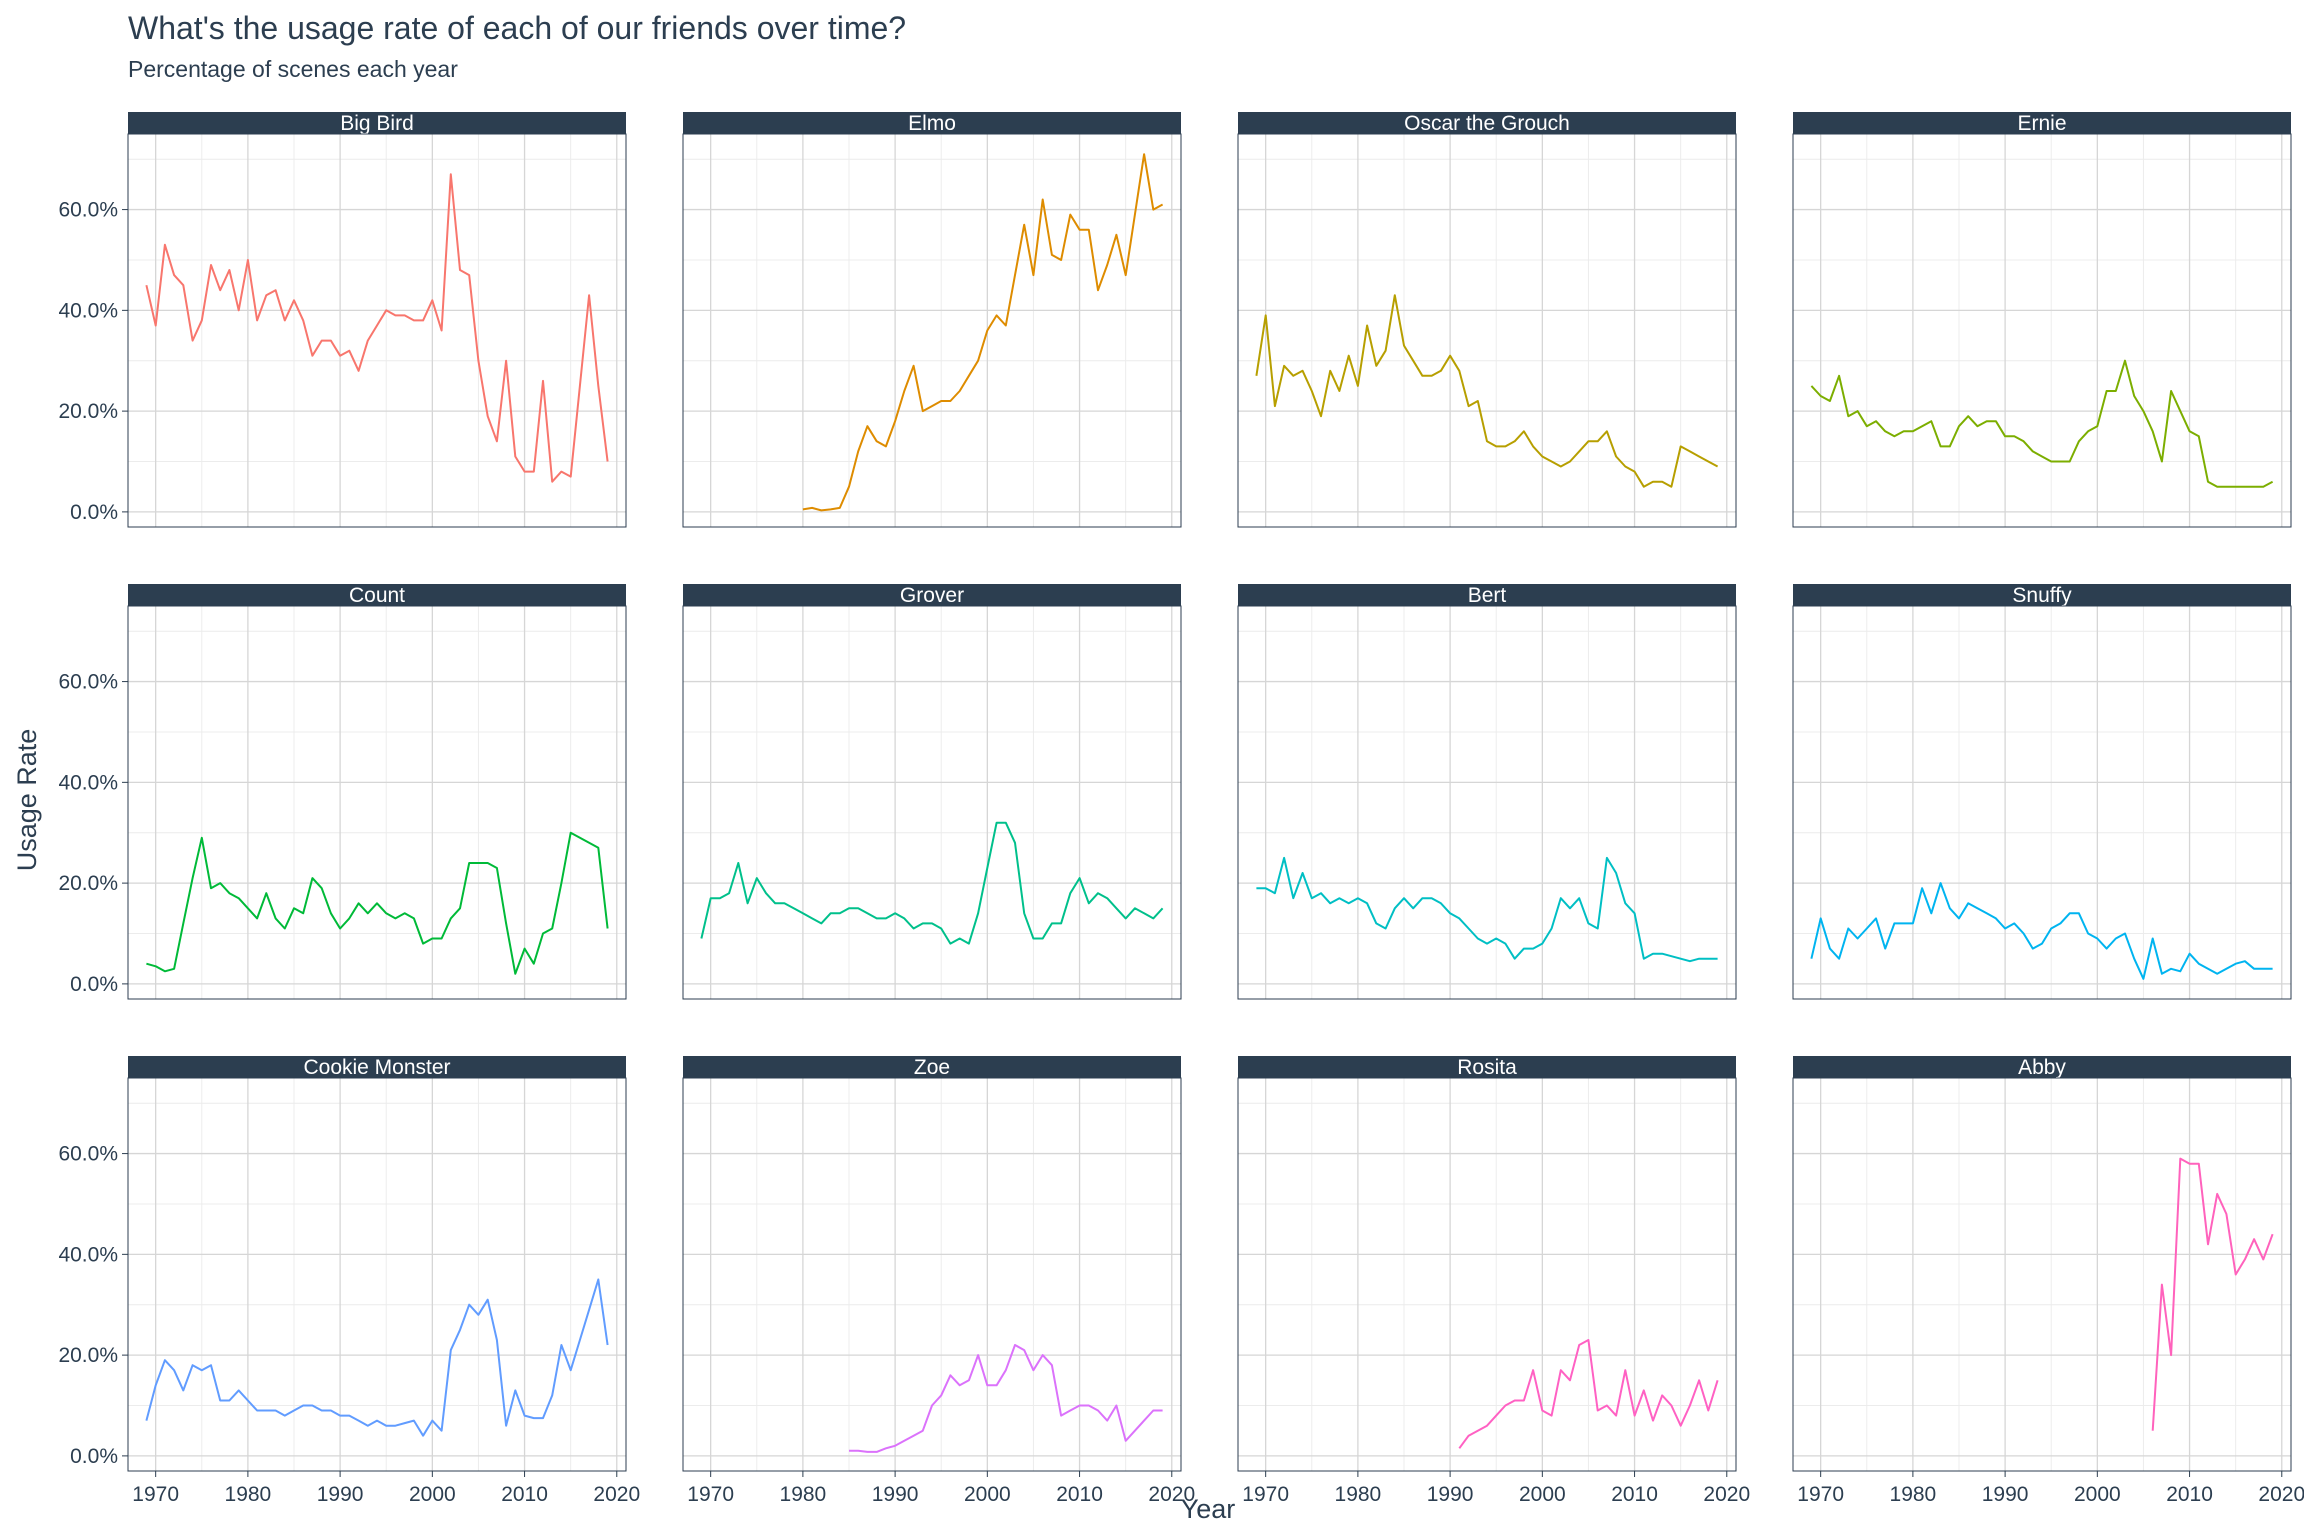 The height and width of the screenshot is (1536, 2304). Describe the element at coordinates (1487, 391) in the screenshot. I see `series-line-oscar-the-grouch` at that location.